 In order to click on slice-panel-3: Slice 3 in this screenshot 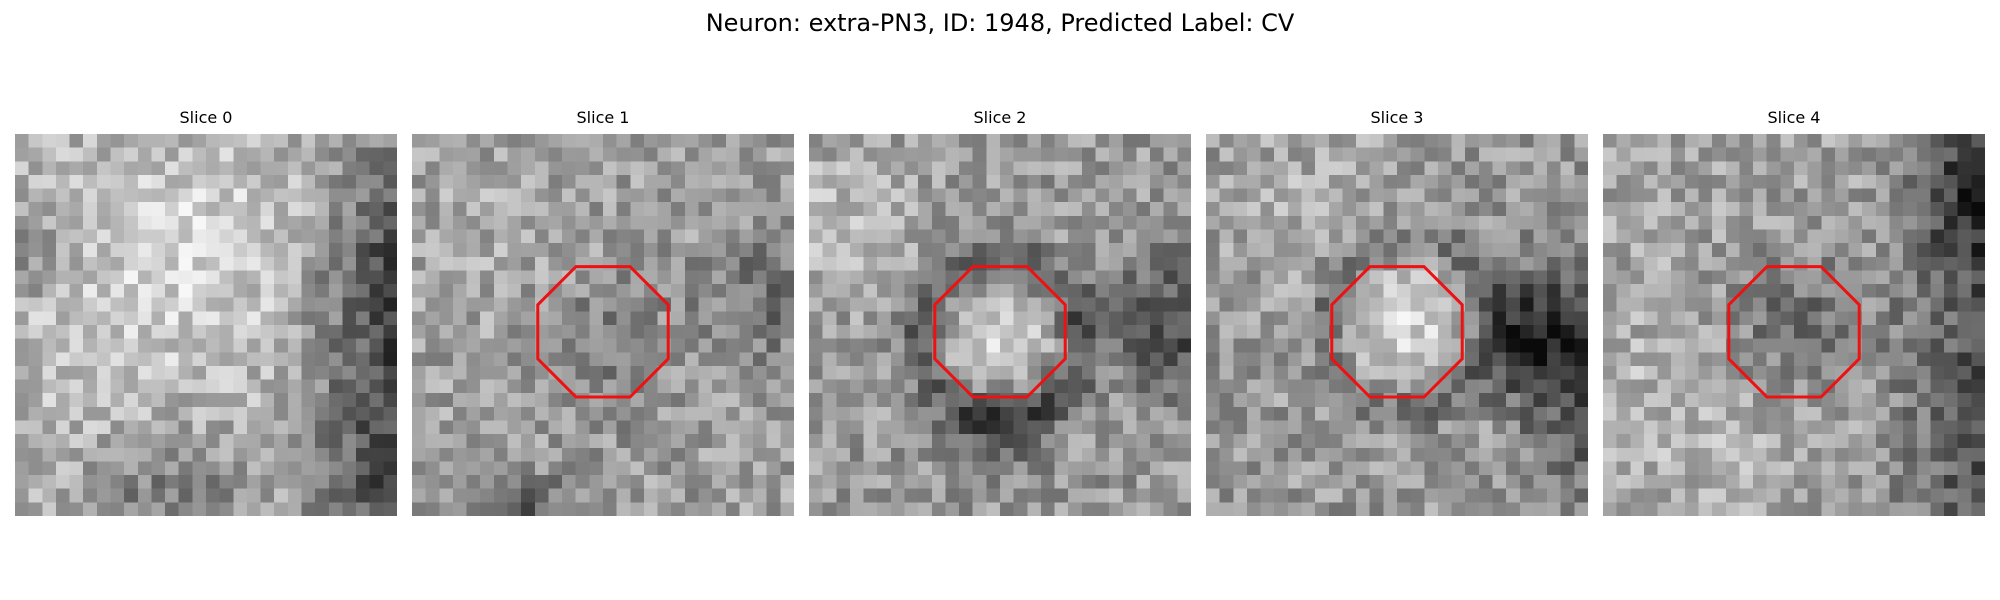, I will do `click(1397, 312)`.